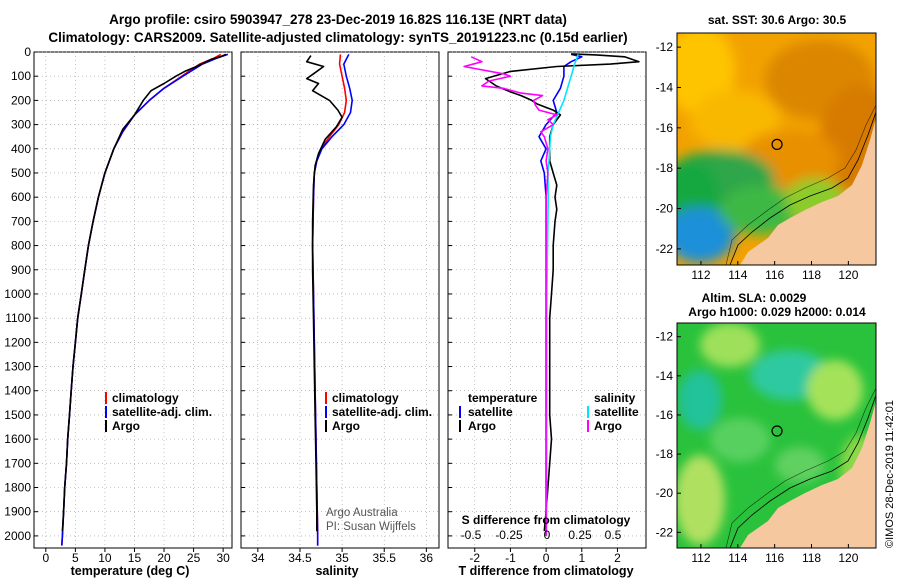  I want to click on y-tick-label: 1600, so click(17, 439).